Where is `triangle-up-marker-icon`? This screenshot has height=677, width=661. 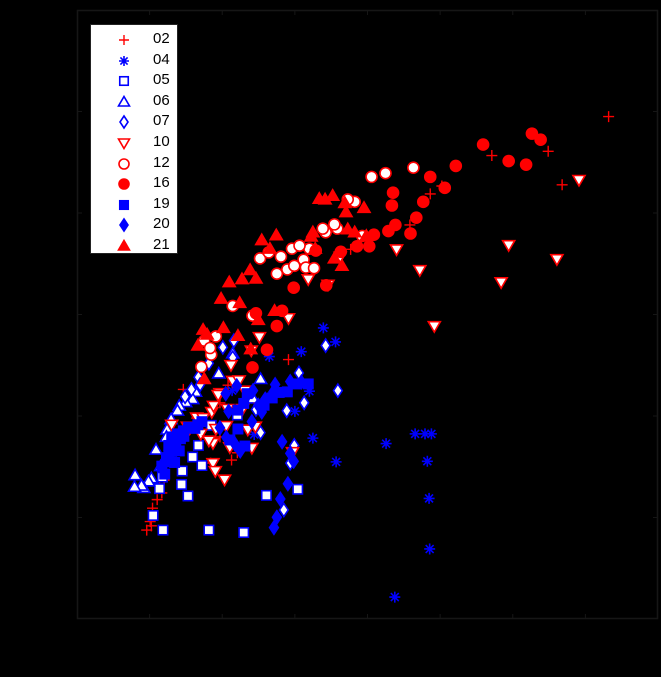
triangle-up-marker-icon is located at coordinates (124, 244).